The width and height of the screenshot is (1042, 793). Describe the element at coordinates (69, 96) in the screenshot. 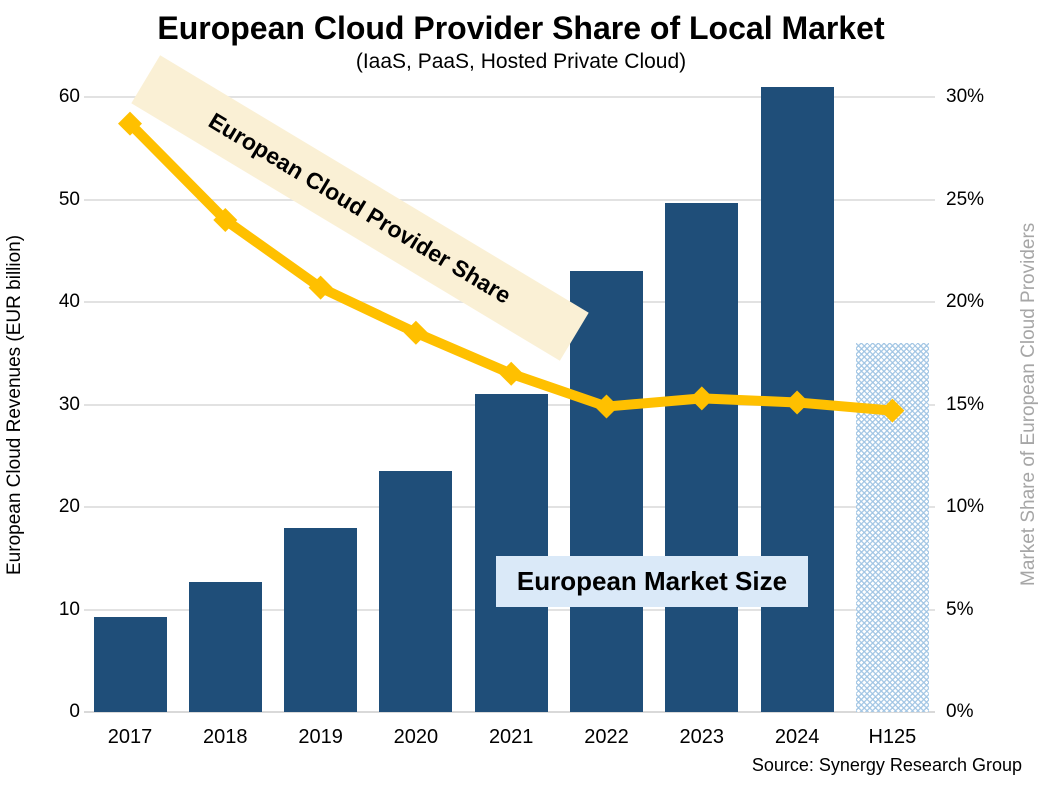

I see `left-tick-60: 60` at that location.